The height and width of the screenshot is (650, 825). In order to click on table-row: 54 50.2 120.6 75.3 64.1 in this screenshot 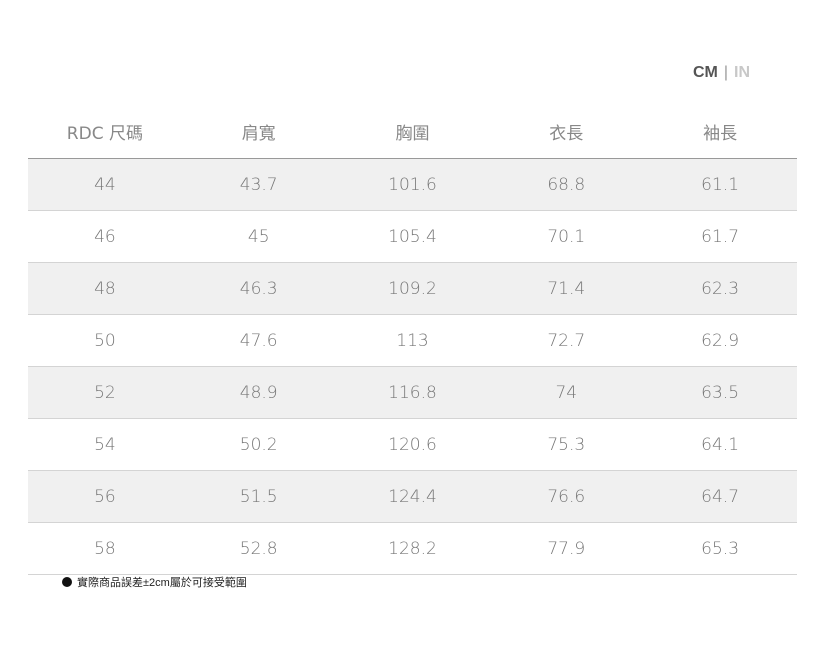, I will do `click(412, 444)`.